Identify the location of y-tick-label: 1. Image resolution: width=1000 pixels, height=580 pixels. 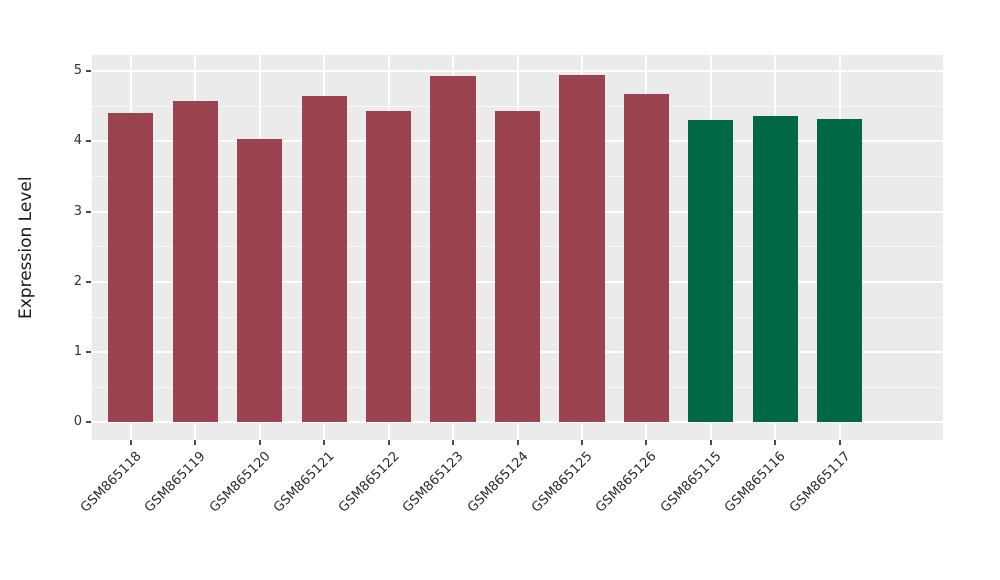
(77, 352).